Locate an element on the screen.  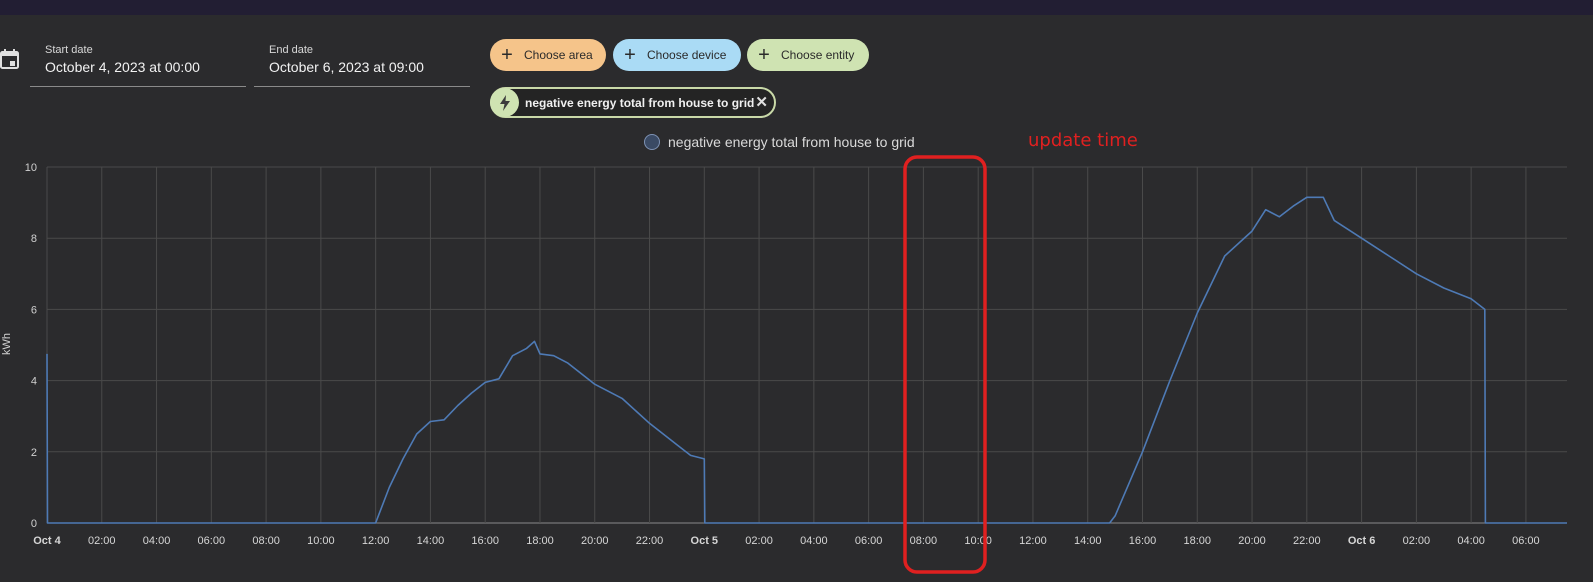
annotation-text: update time is located at coordinates (1083, 140).